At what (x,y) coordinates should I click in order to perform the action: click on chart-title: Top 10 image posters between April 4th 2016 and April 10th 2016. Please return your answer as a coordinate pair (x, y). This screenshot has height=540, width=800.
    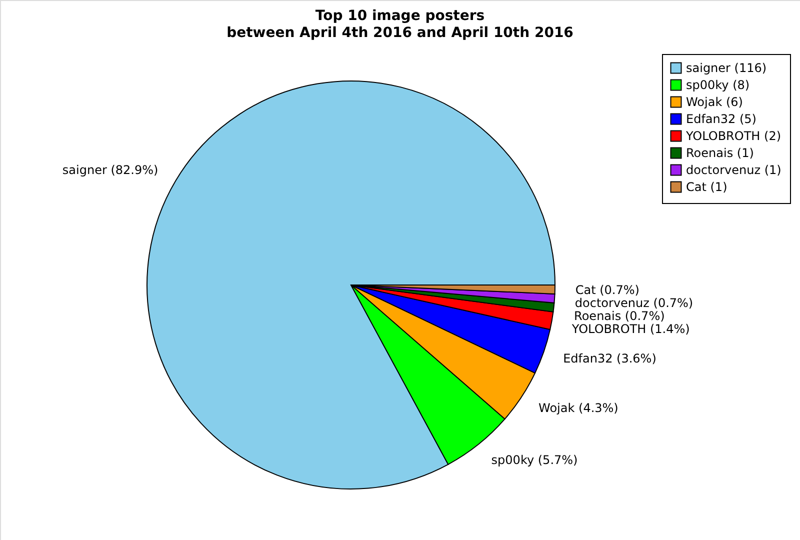
    Looking at the image, I should click on (400, 24).